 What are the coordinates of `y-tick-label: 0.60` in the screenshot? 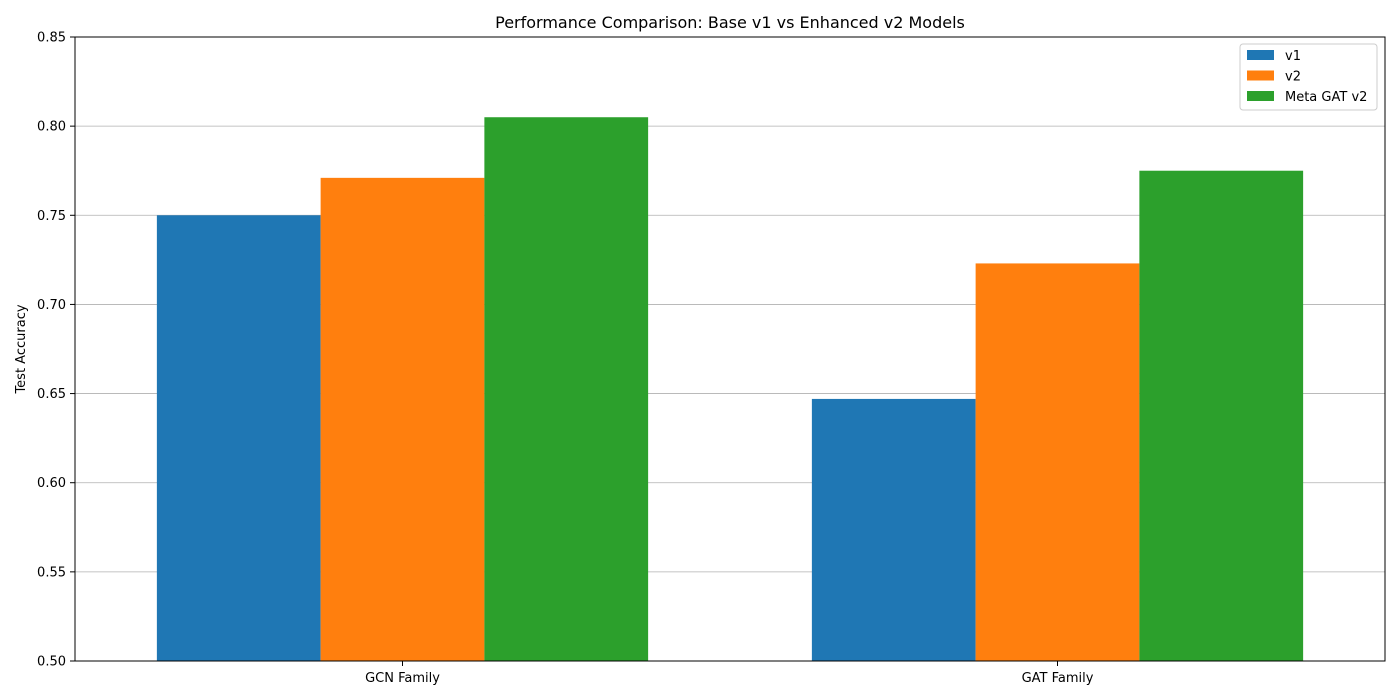 It's located at (51, 483).